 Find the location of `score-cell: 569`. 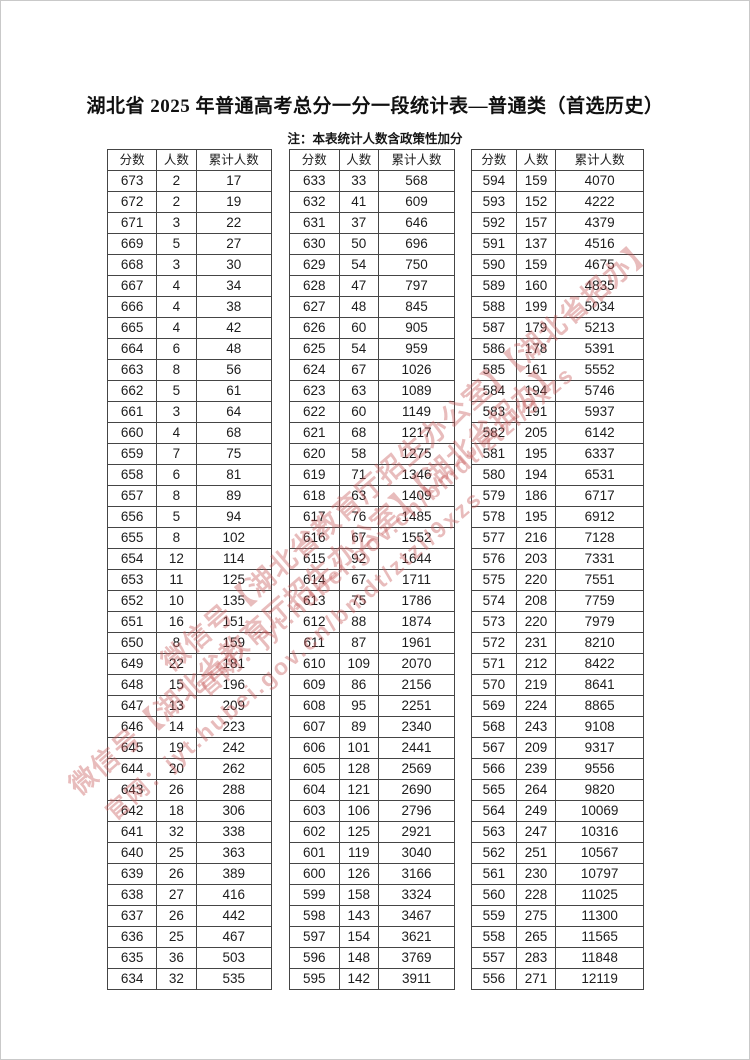

score-cell: 569 is located at coordinates (494, 706).